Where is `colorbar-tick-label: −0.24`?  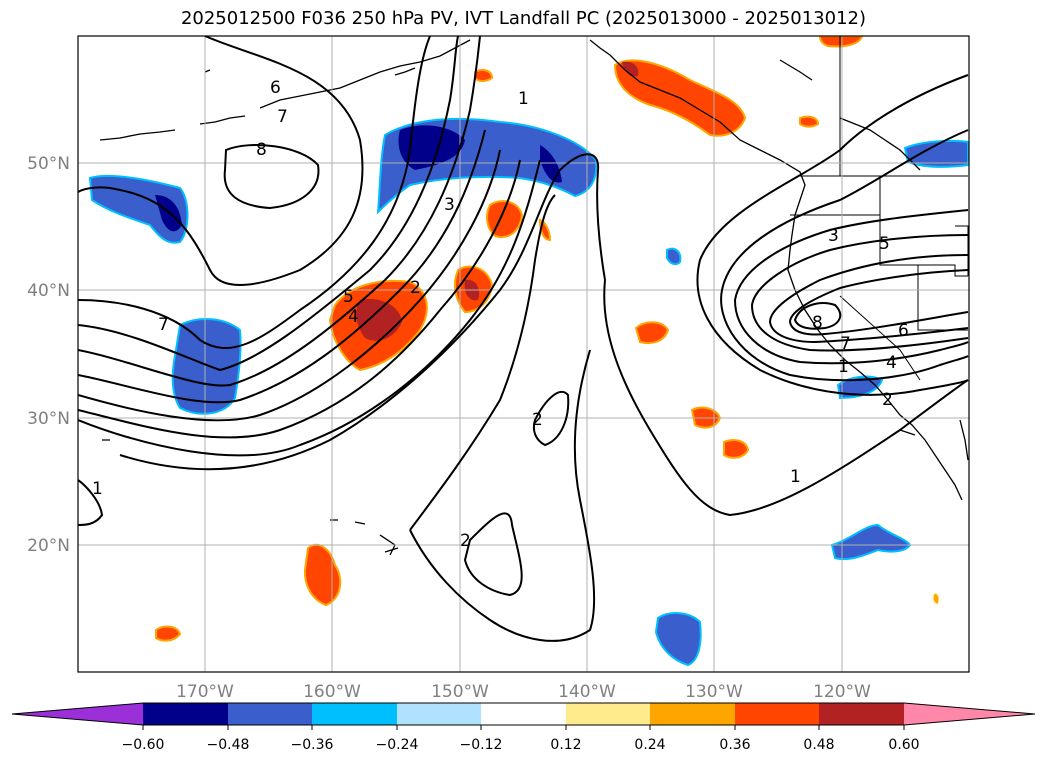
colorbar-tick-label: −0.24 is located at coordinates (397, 745).